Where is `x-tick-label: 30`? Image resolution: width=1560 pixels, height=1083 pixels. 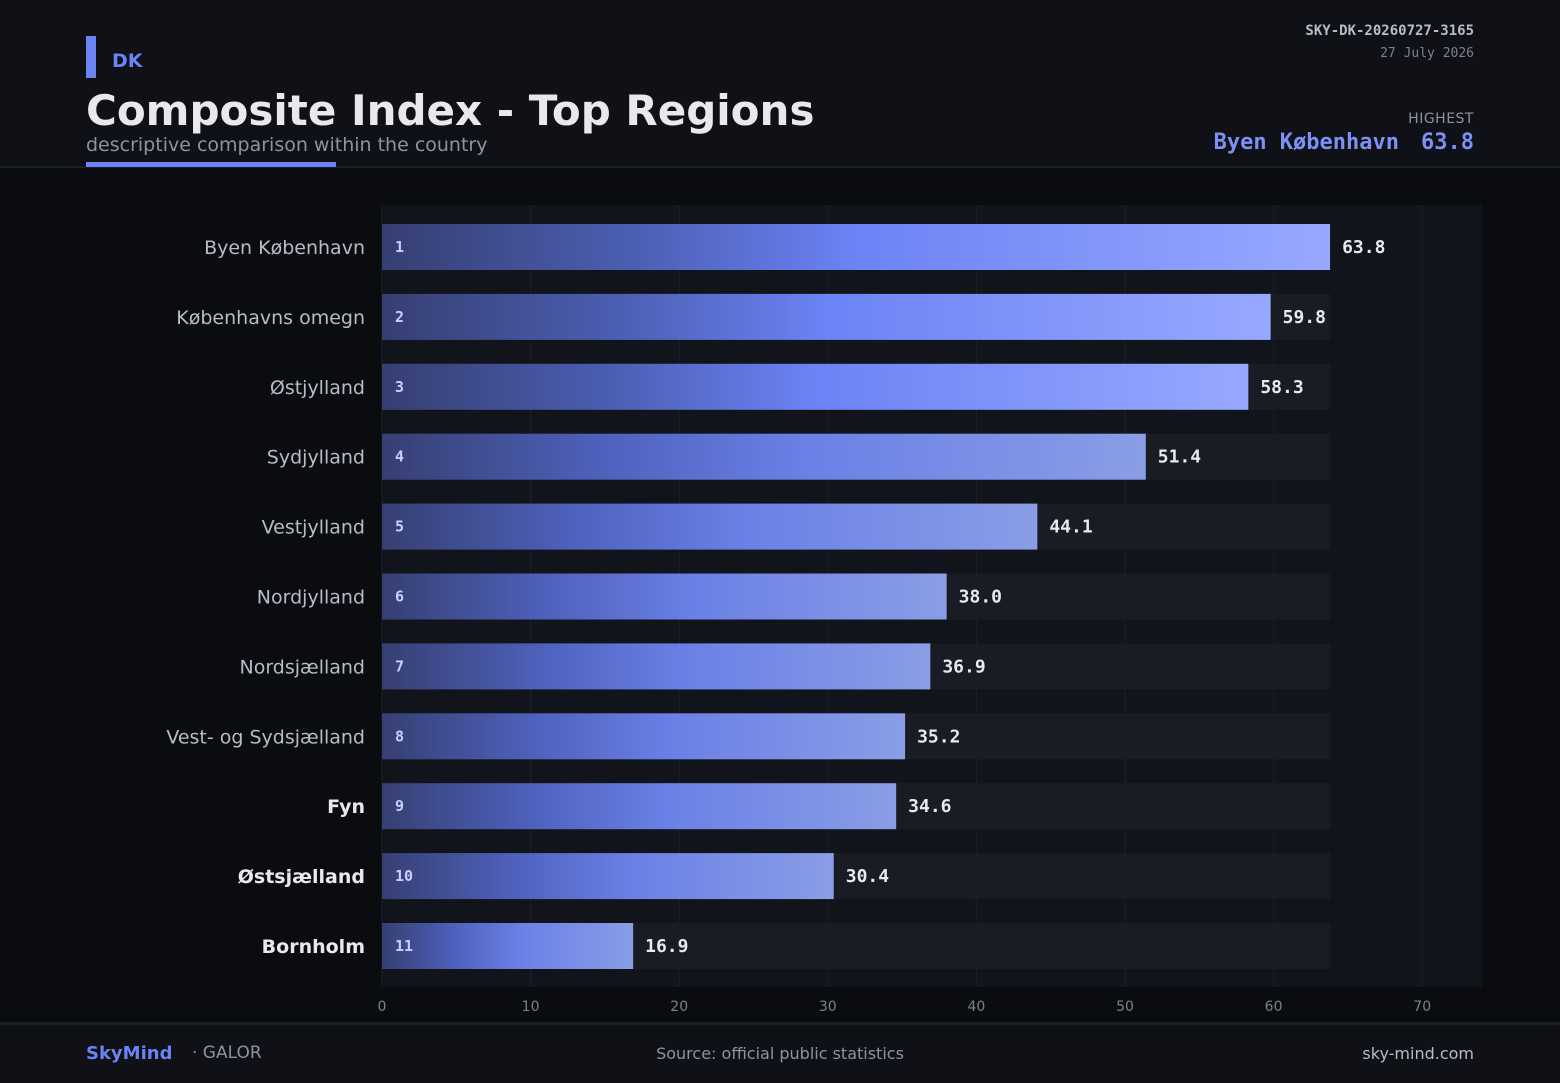 x-tick-label: 30 is located at coordinates (828, 1007).